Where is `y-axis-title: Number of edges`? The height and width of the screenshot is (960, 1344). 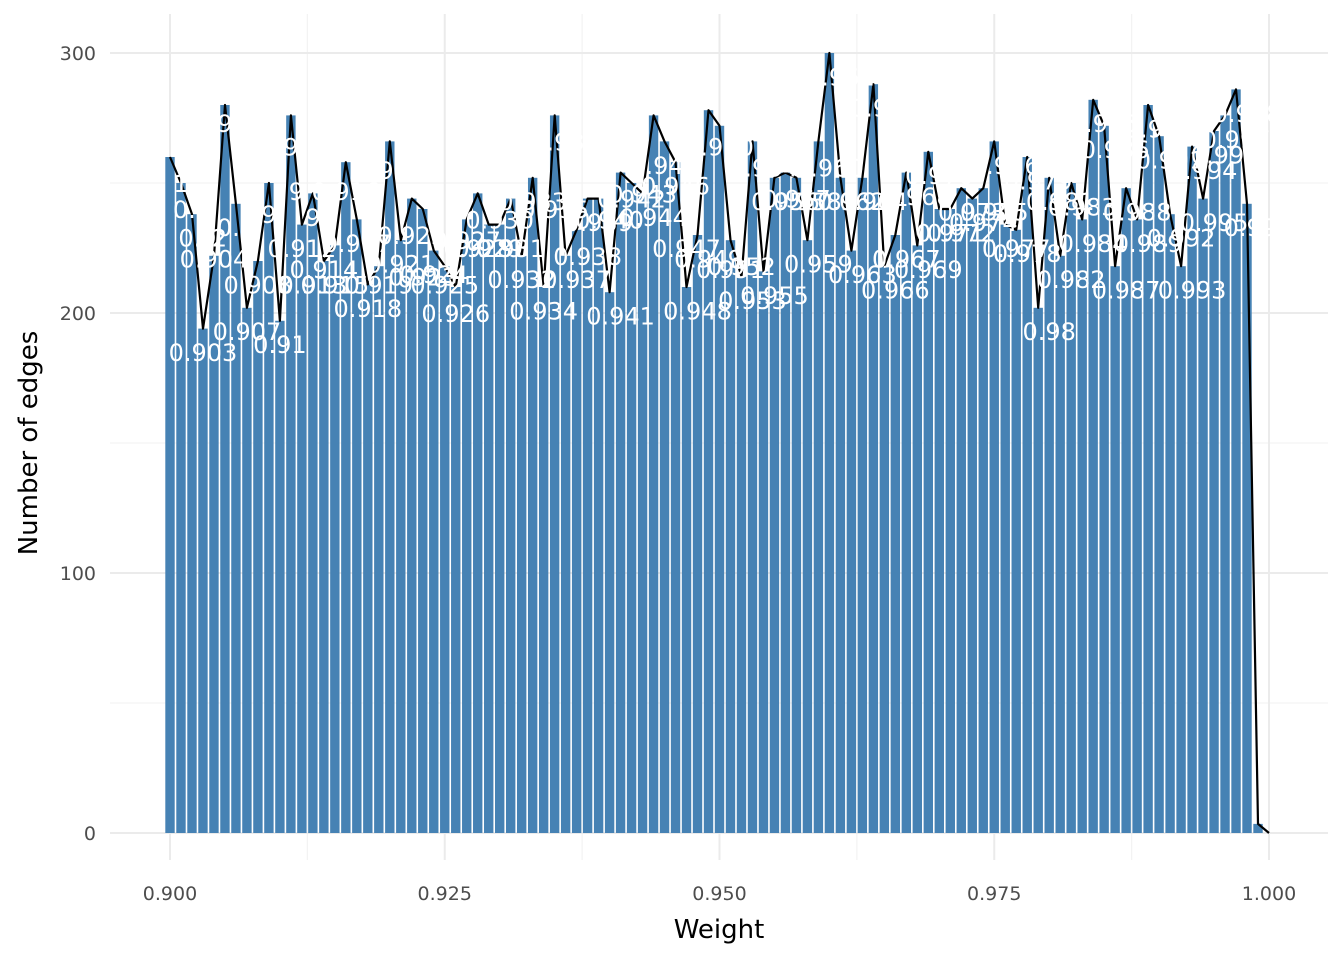 y-axis-title: Number of edges is located at coordinates (29, 443).